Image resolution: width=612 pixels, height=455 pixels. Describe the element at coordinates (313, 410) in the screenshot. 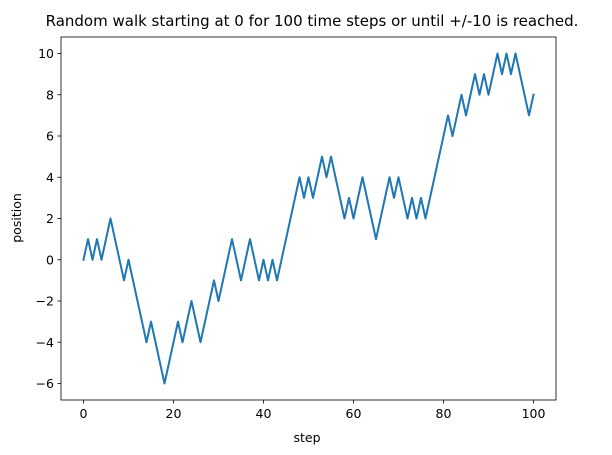

I see `x-axis-ticks: 0 20 40 60 80 100` at that location.